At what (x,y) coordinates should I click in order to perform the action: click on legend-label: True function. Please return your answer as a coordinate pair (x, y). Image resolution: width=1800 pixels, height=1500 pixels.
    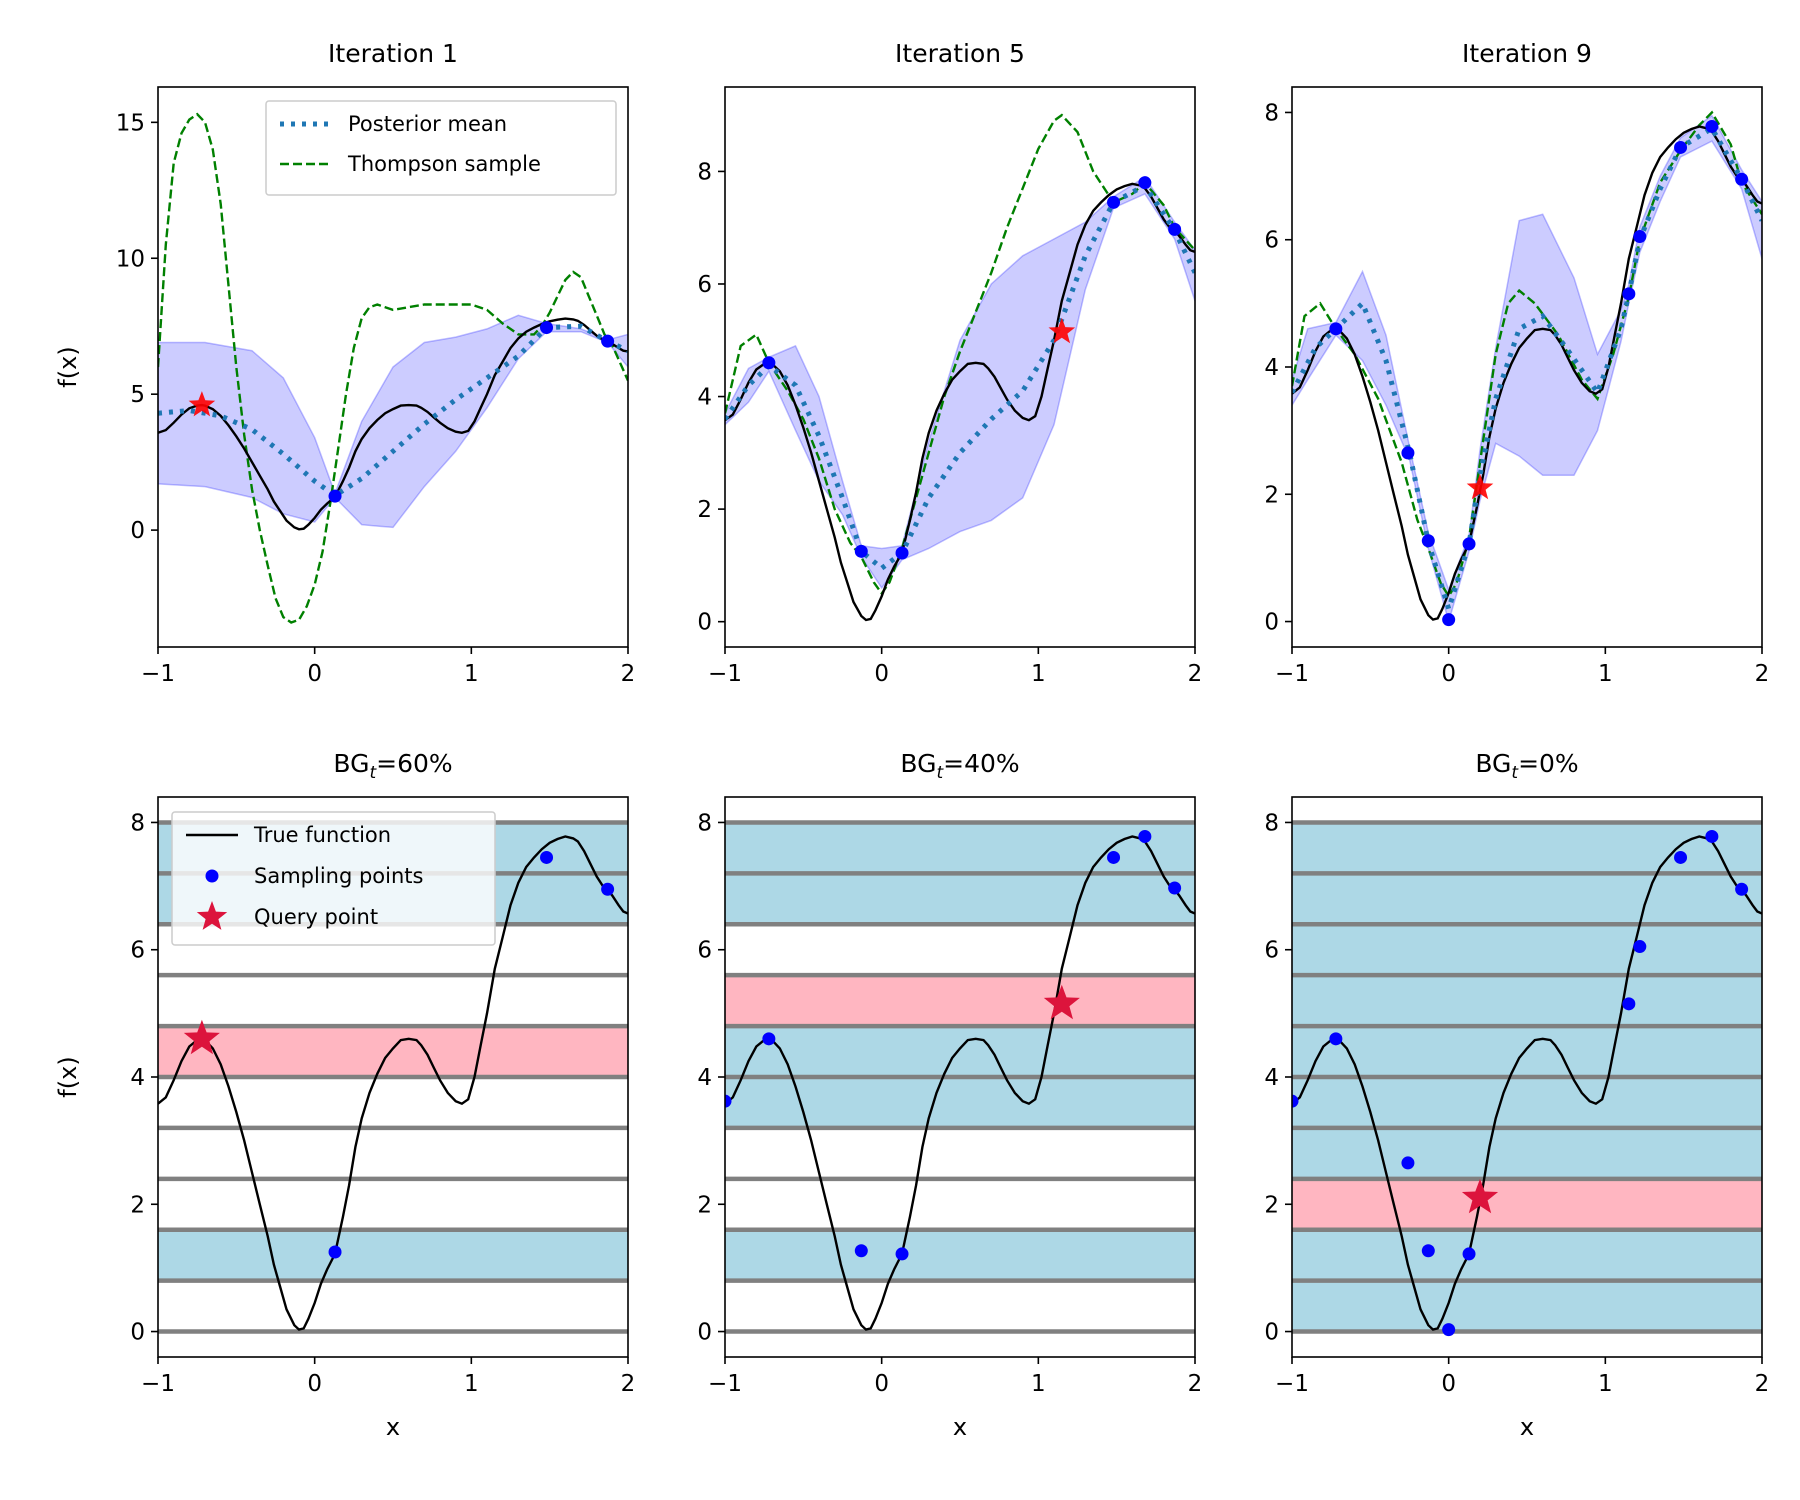
    Looking at the image, I should click on (322, 835).